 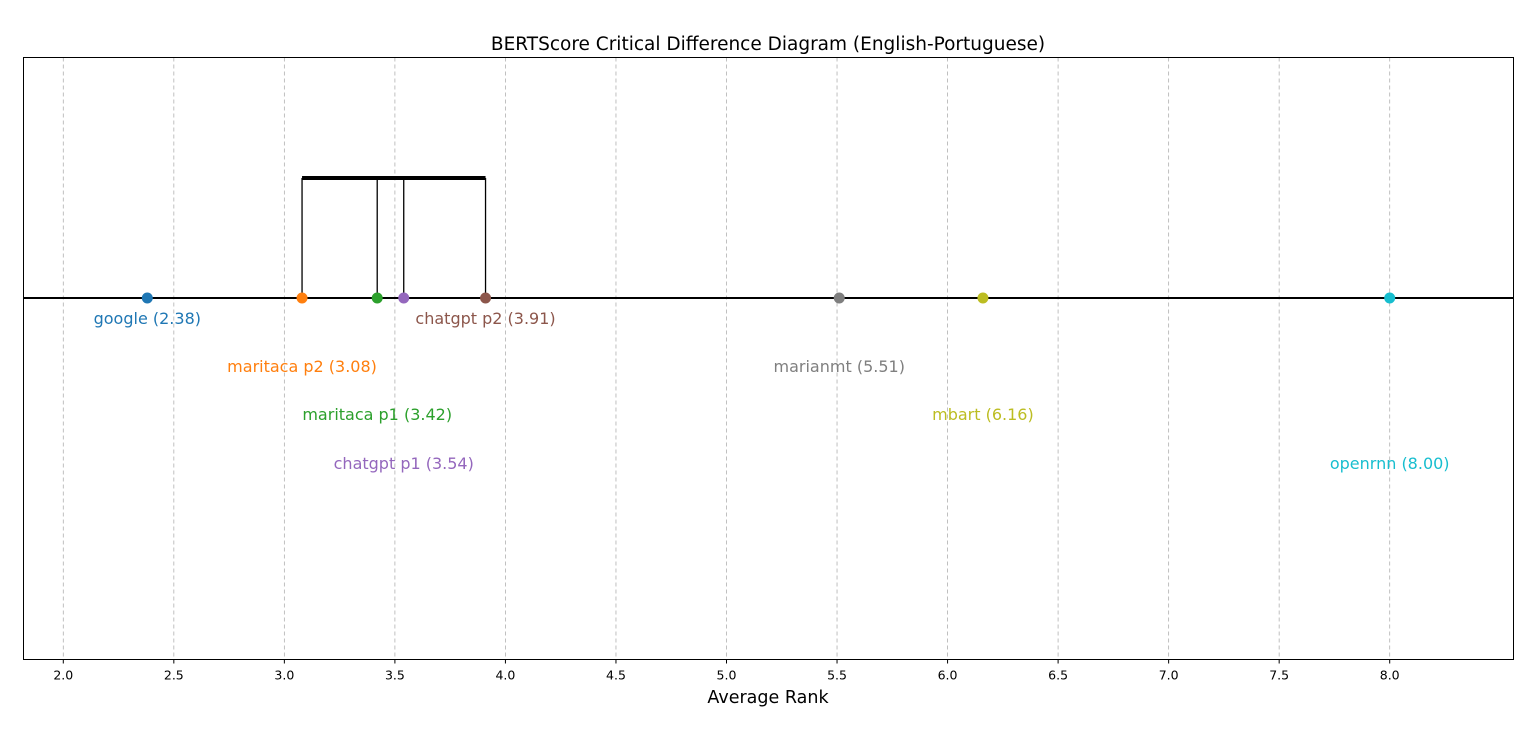 I want to click on rank-point-maritaca-p1, so click(x=377, y=298).